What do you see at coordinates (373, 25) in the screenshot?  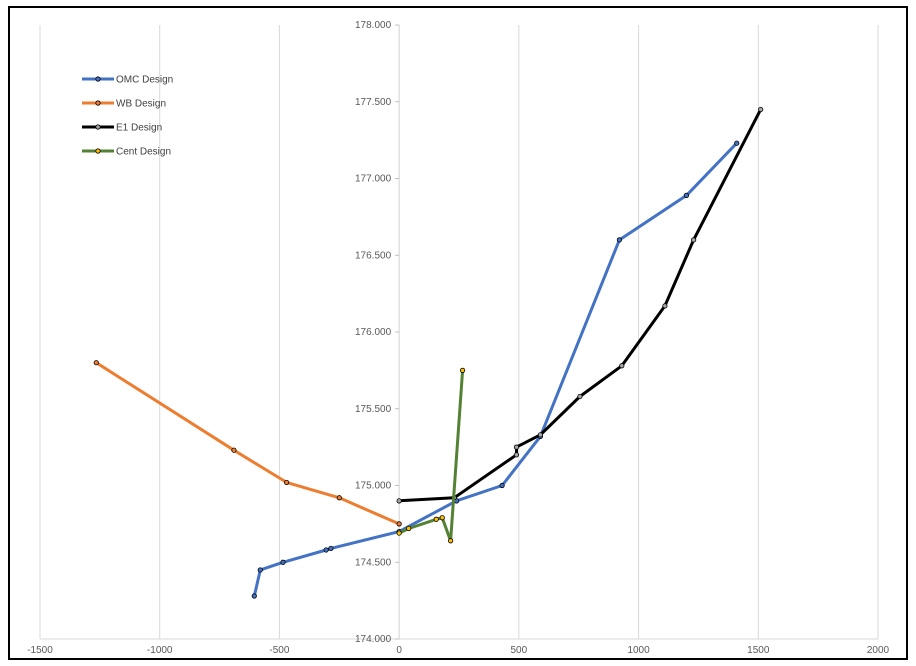 I see `y-tick-label: 178.000` at bounding box center [373, 25].